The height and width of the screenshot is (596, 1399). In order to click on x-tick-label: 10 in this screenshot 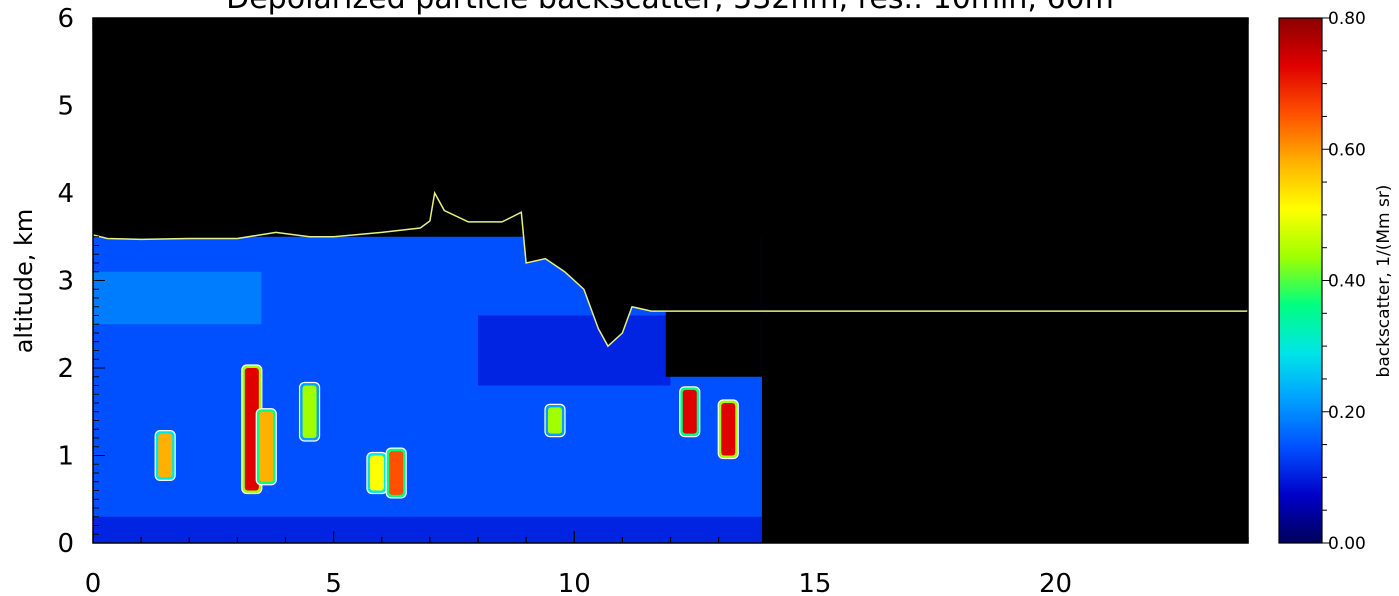, I will do `click(574, 582)`.